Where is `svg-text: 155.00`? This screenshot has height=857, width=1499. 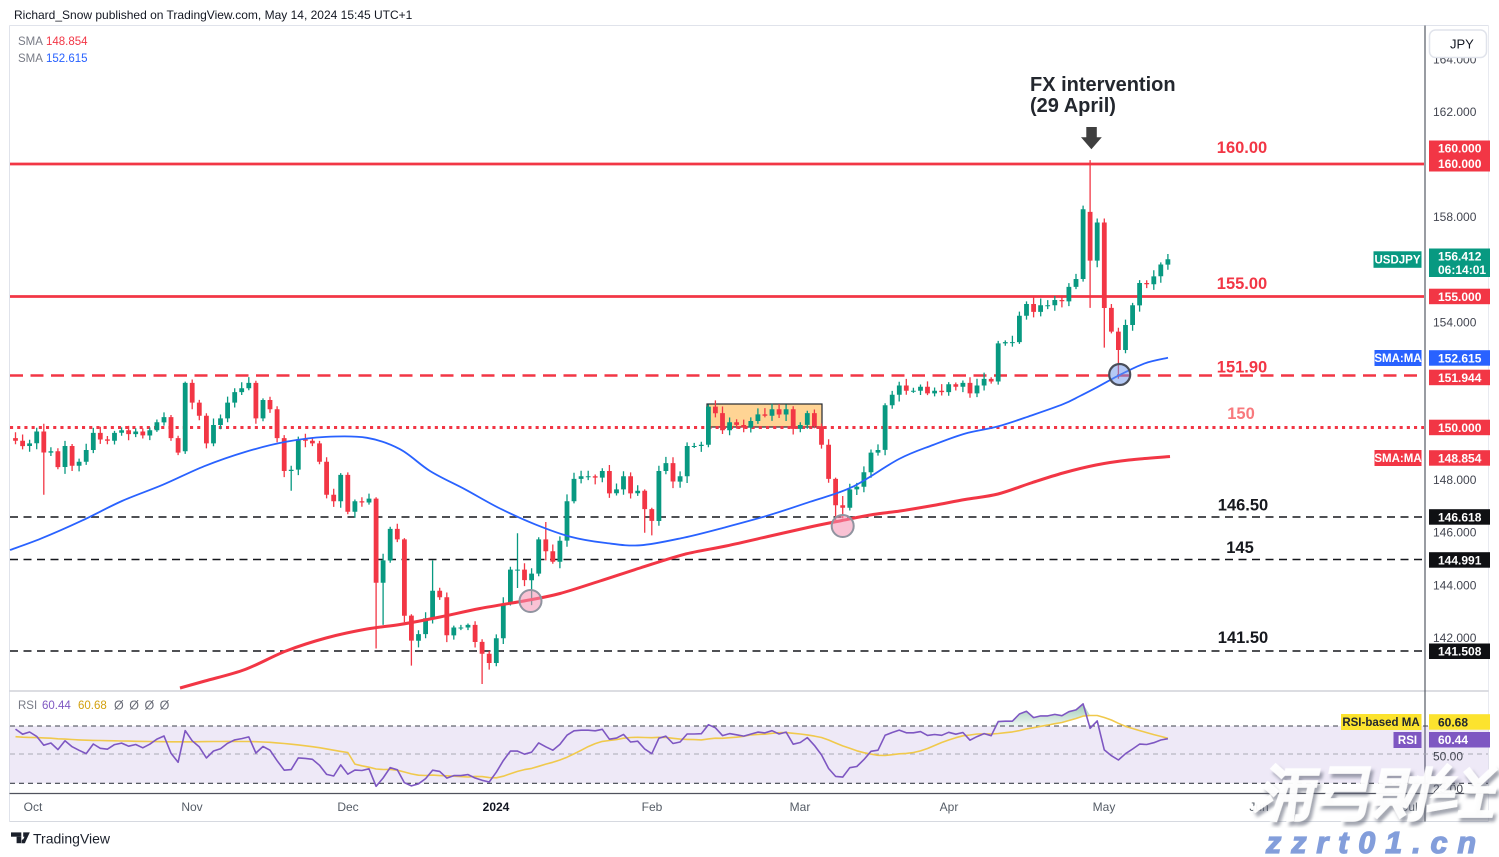
svg-text: 155.00 is located at coordinates (1242, 284).